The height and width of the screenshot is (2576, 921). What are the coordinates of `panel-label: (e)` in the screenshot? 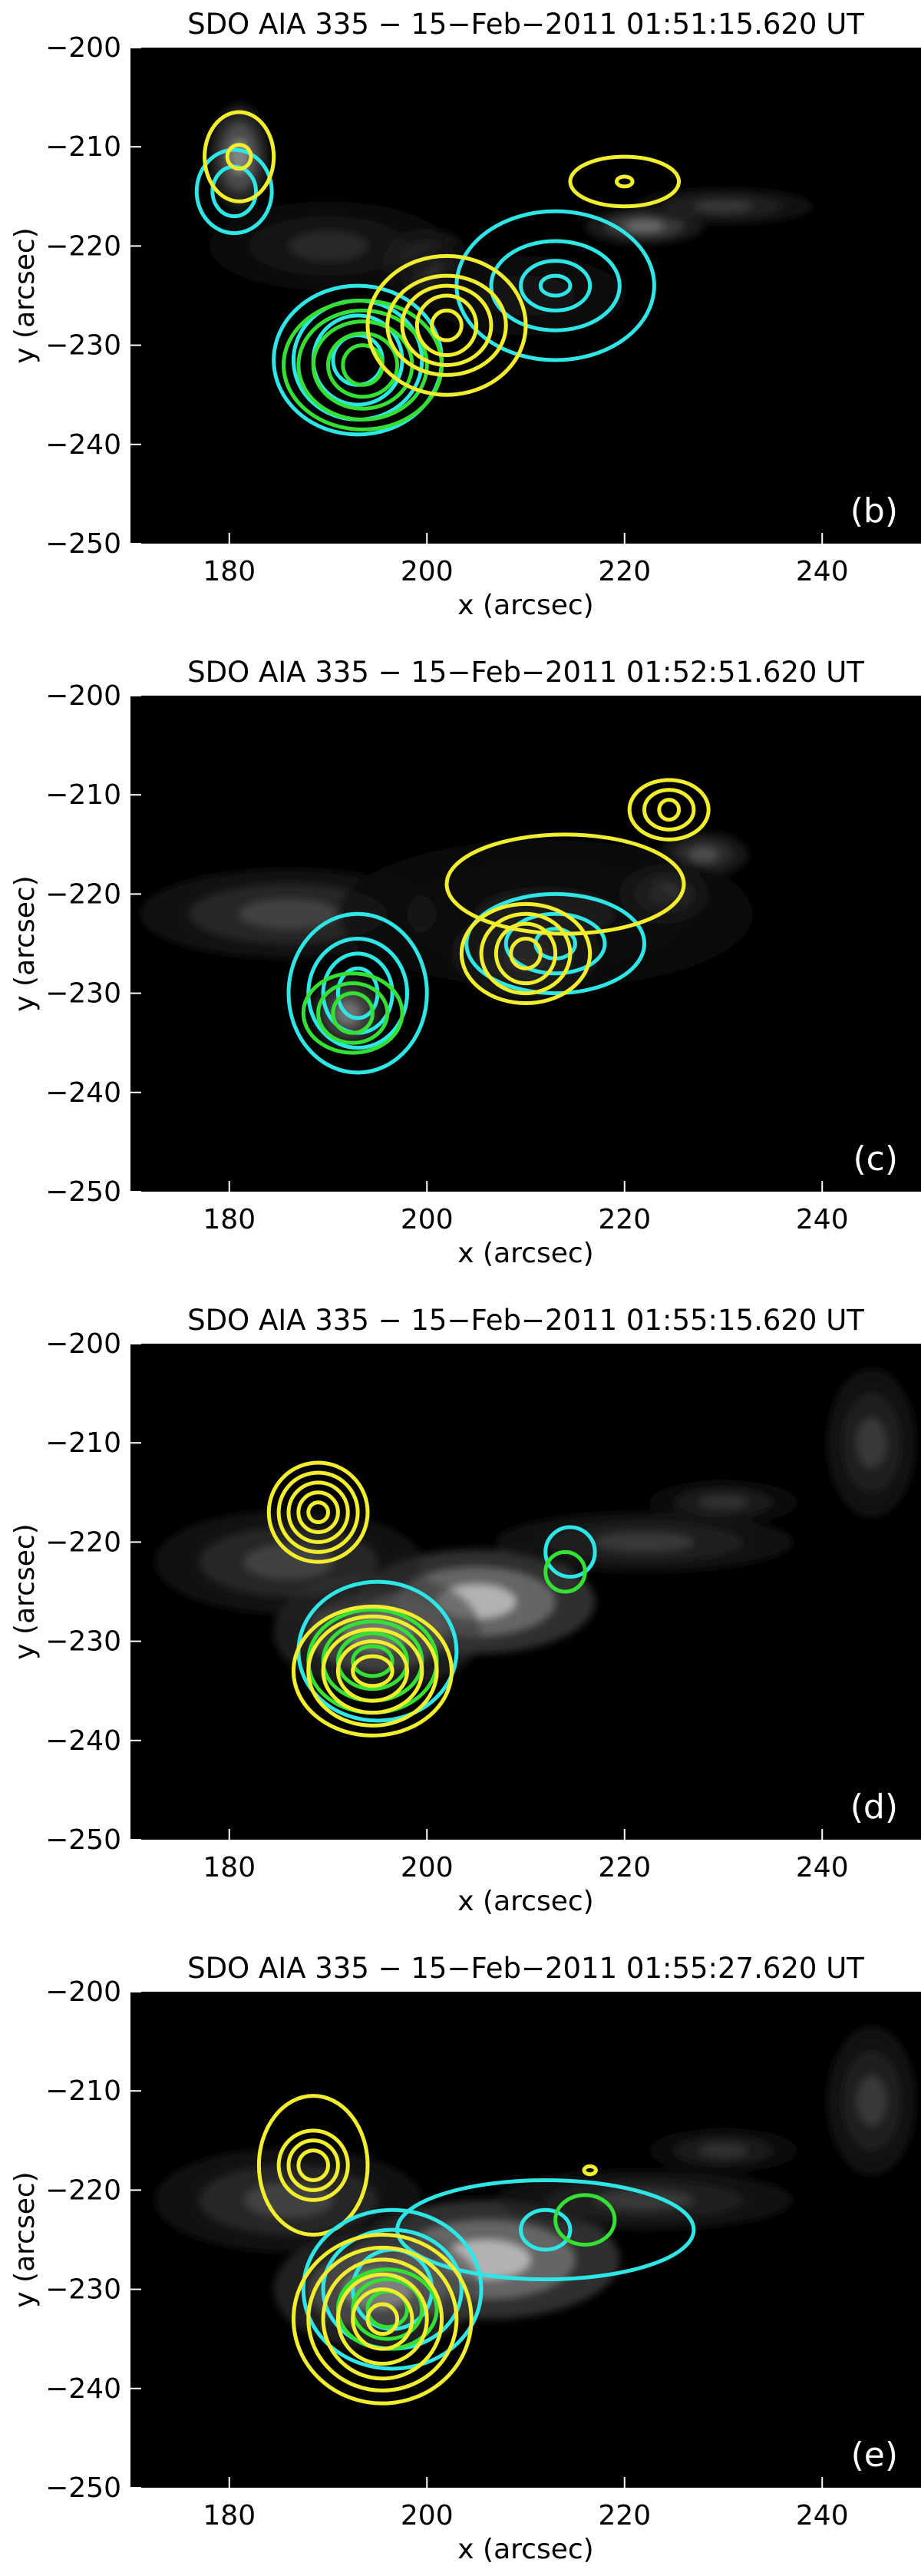 It's located at (874, 2455).